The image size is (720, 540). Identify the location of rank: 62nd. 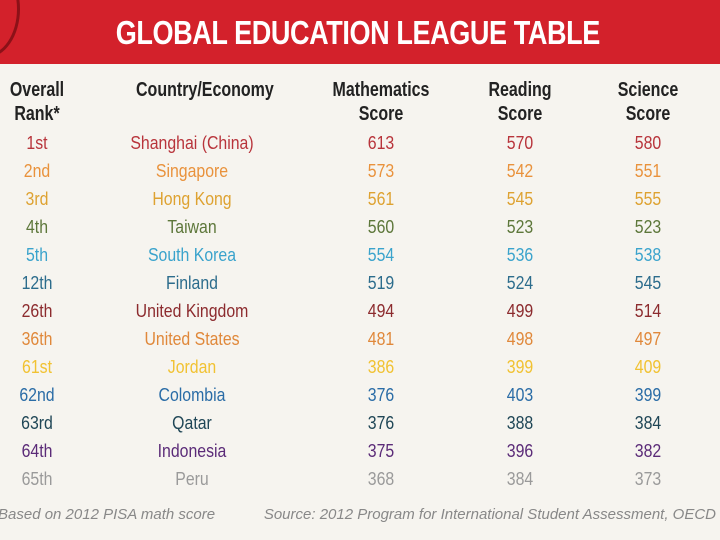
(37, 395).